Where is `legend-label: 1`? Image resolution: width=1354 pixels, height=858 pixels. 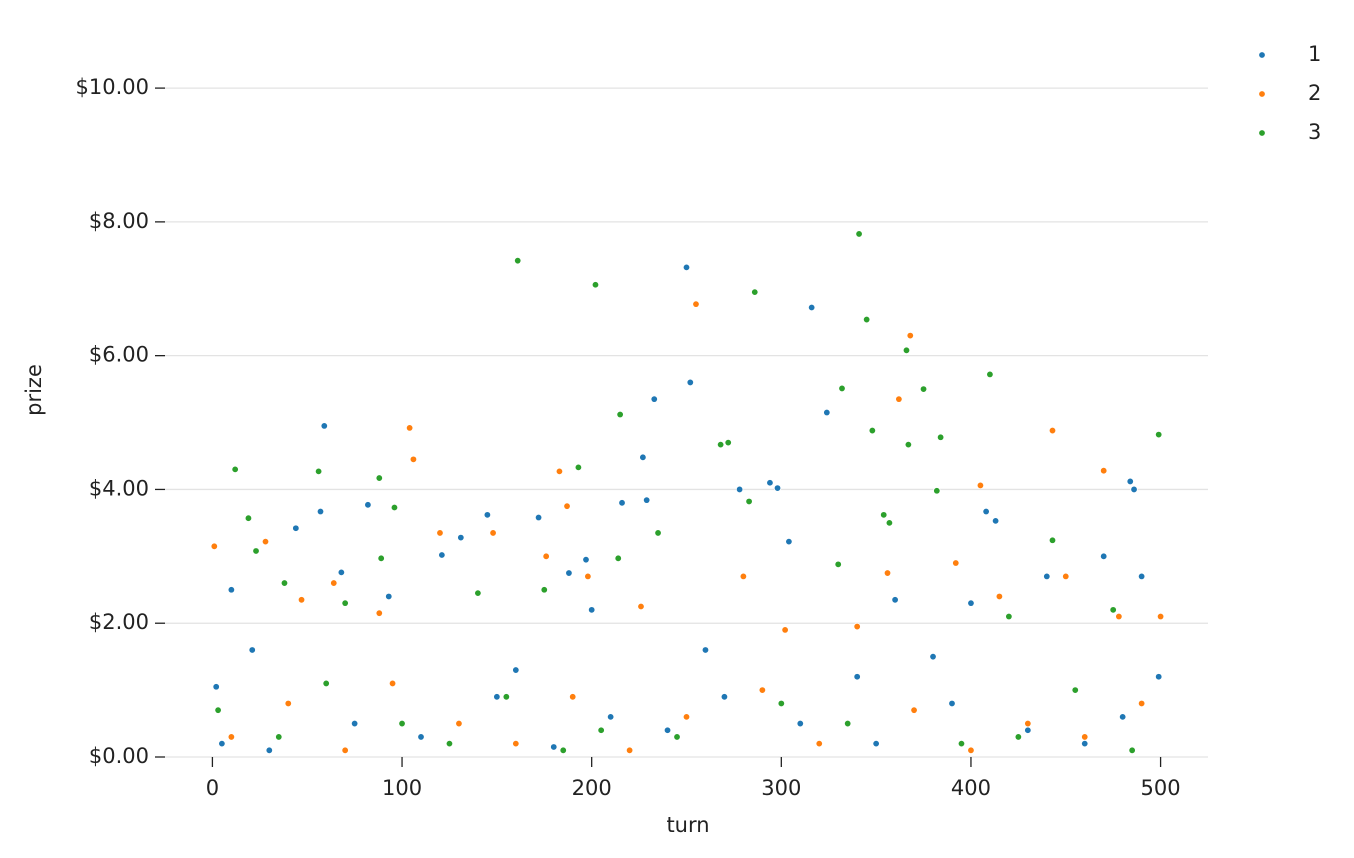 legend-label: 1 is located at coordinates (1314, 54).